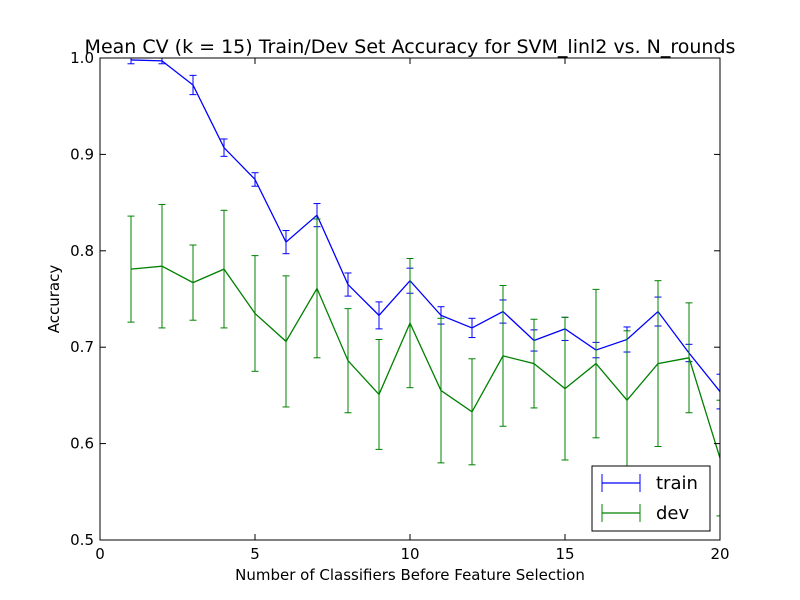 The image size is (800, 600). I want to click on y-tick-label: 0.8, so click(82, 251).